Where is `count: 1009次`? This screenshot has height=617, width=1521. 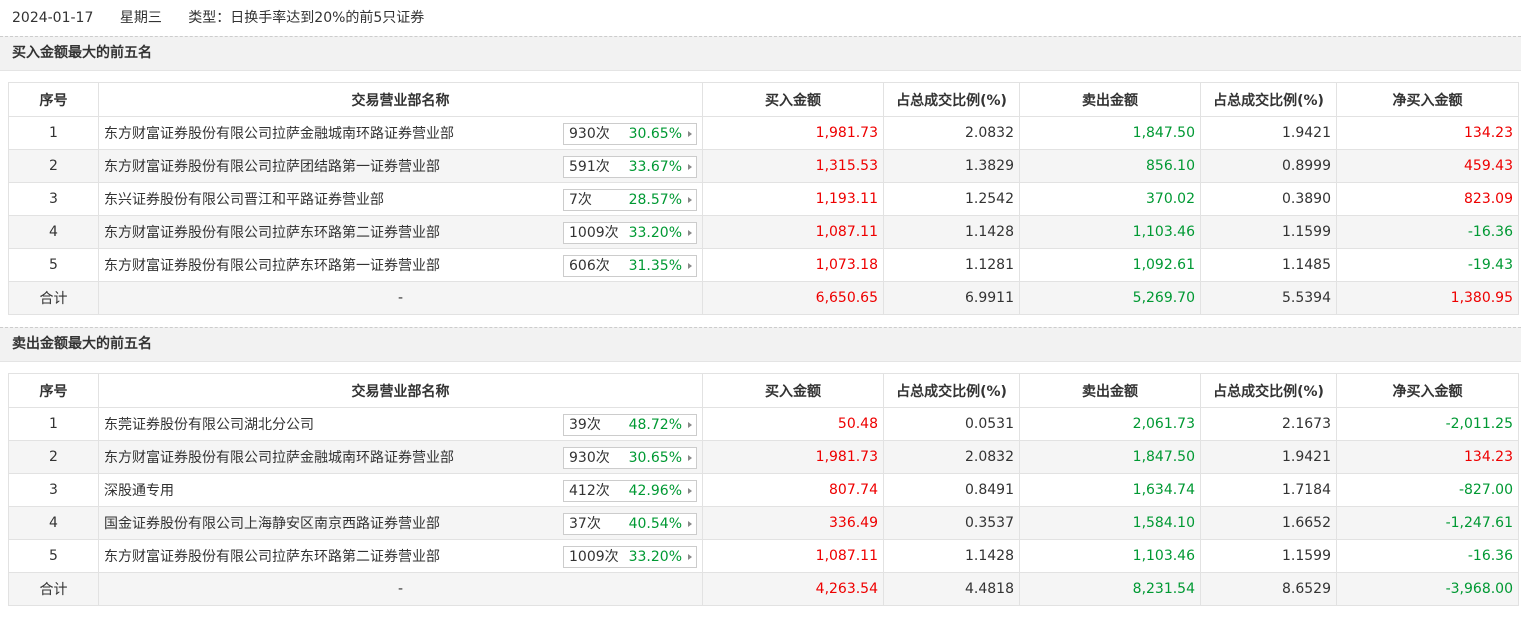
count: 1009次 is located at coordinates (594, 557).